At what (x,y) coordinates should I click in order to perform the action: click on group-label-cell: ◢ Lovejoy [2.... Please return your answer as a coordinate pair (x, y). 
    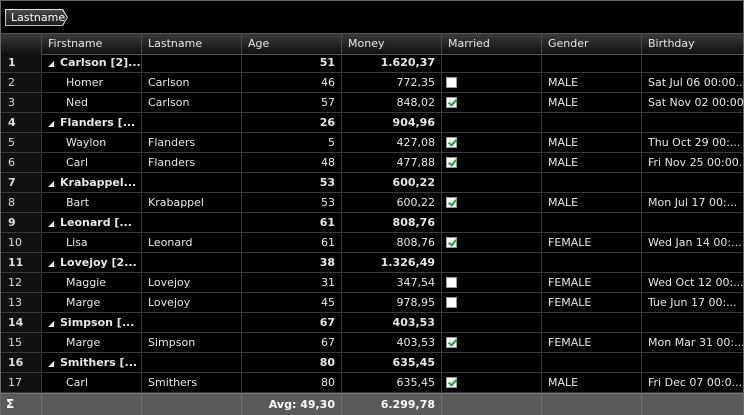
    Looking at the image, I should click on (92, 263).